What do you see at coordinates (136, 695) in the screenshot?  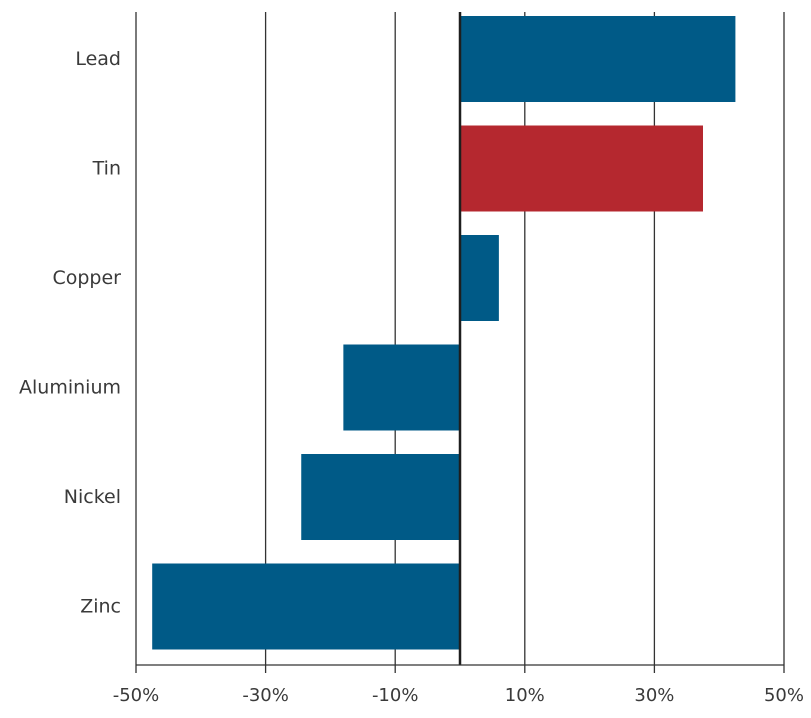 I see `x-tick-label: -50%` at bounding box center [136, 695].